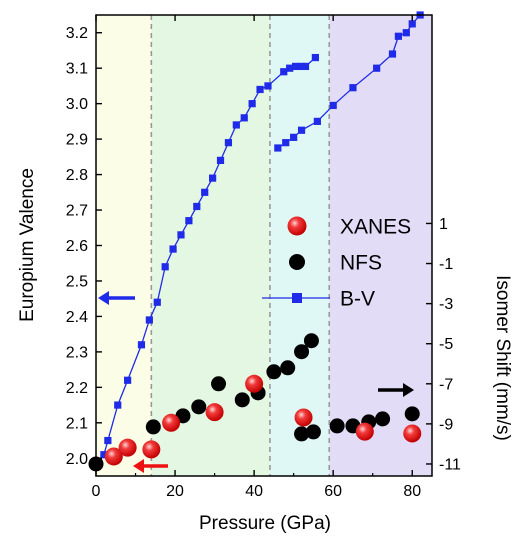 The height and width of the screenshot is (541, 515). What do you see at coordinates (175, 491) in the screenshot?
I see `x-tick-label-1: 20` at bounding box center [175, 491].